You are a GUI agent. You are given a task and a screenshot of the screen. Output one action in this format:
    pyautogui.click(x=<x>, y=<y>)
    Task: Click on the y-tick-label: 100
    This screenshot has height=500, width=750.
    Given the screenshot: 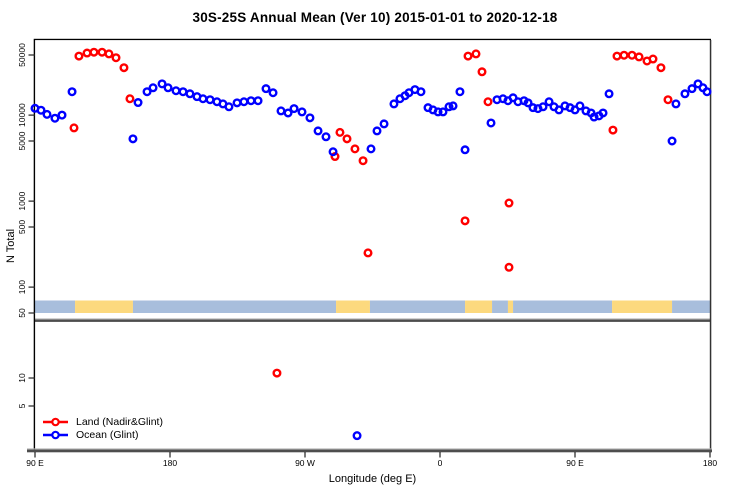 What is the action you would take?
    pyautogui.click(x=22, y=287)
    